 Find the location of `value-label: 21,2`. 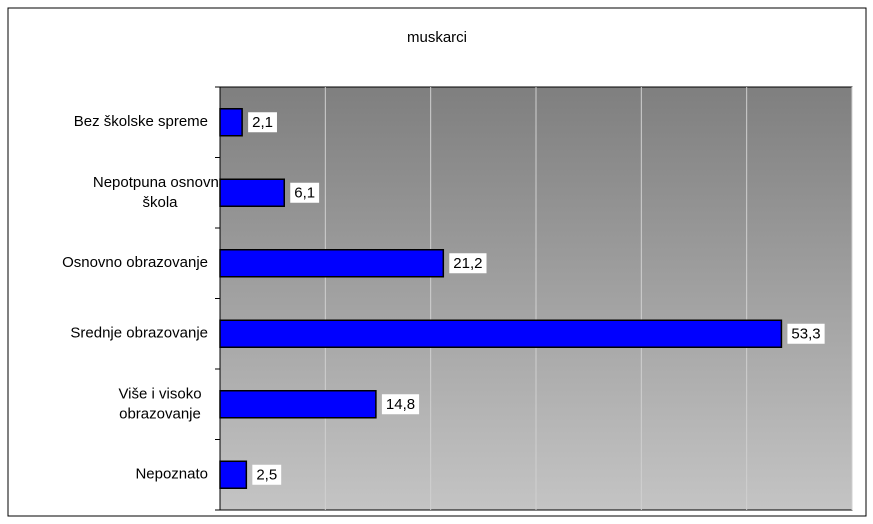

value-label: 21,2 is located at coordinates (467, 263).